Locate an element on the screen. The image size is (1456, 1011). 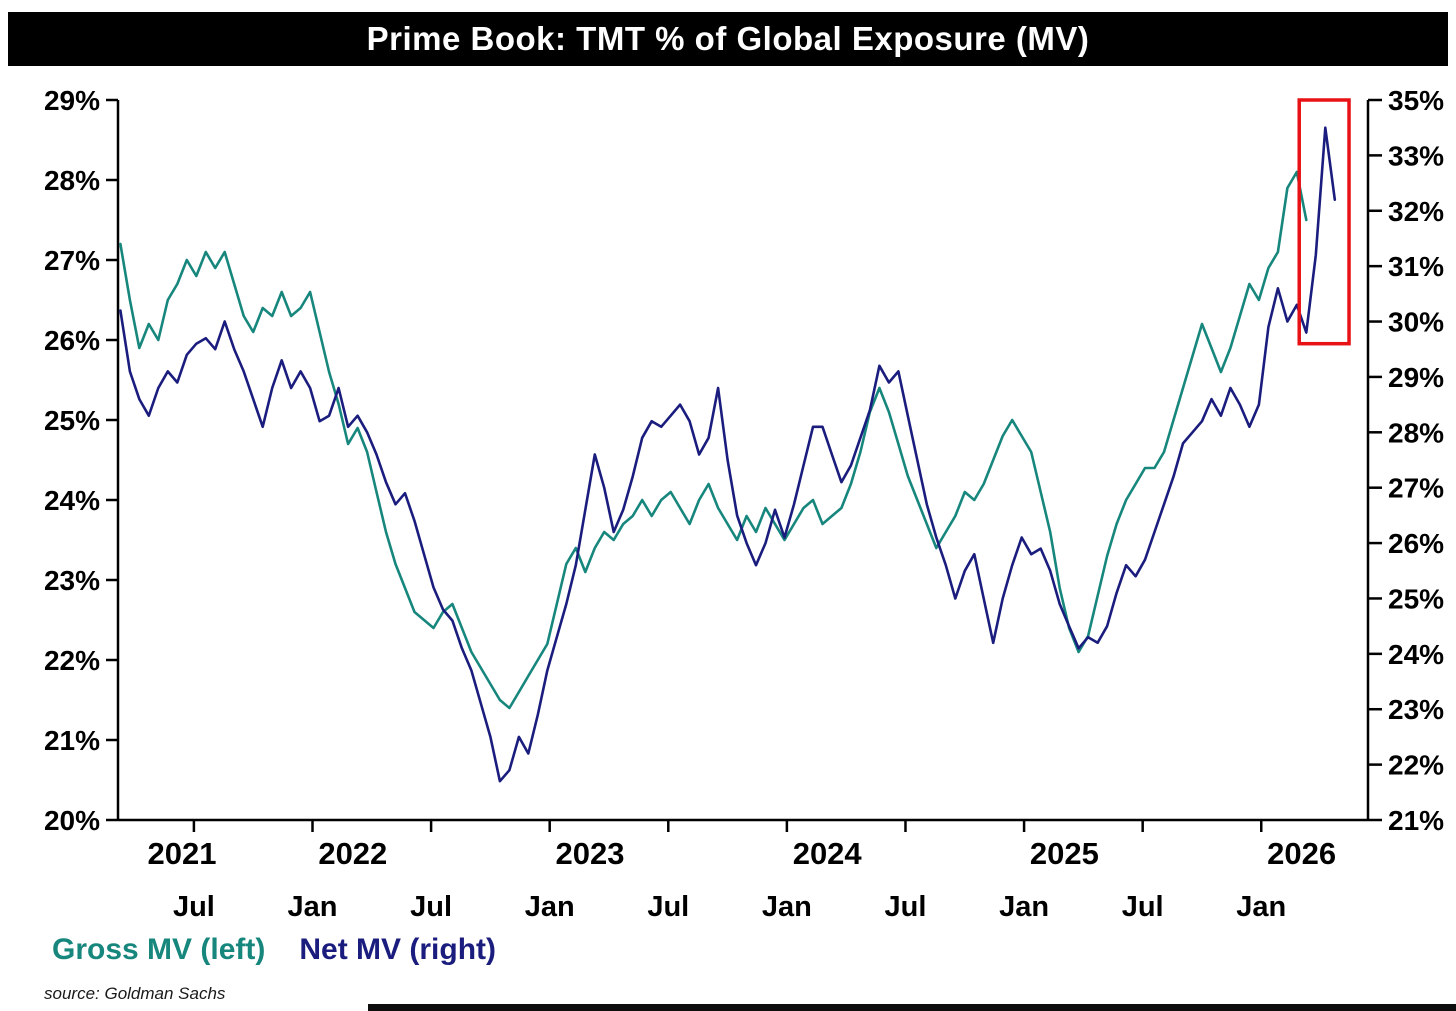
right-axis-tick-label: 29% is located at coordinates (1416, 377).